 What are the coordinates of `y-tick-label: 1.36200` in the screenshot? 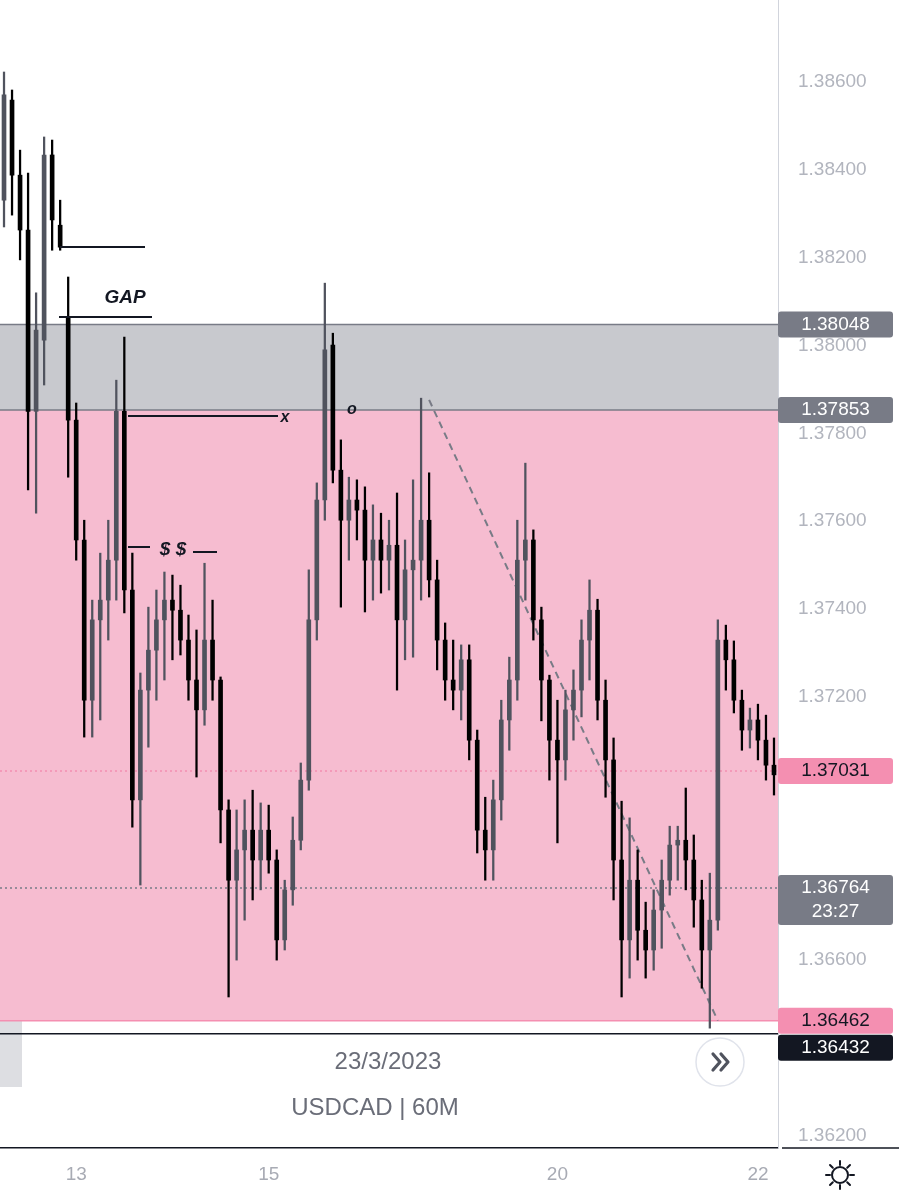 It's located at (832, 1134).